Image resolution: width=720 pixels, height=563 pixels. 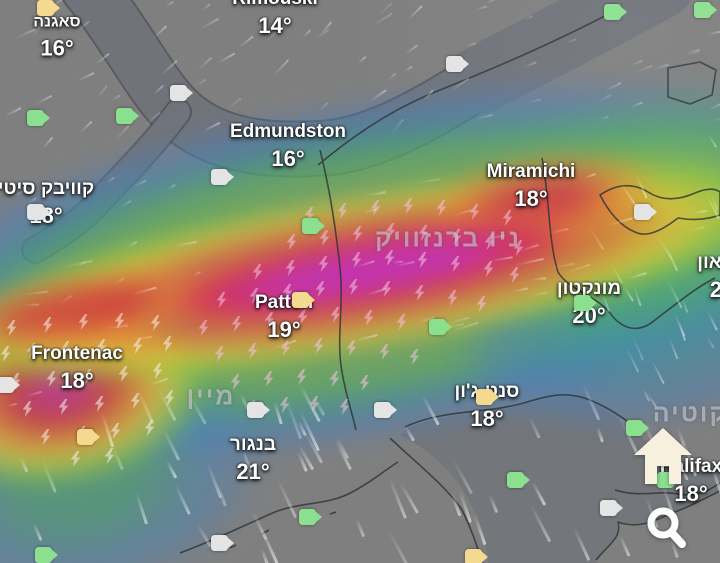 What do you see at coordinates (338, 290) in the screenshot?
I see `nb-west-border` at bounding box center [338, 290].